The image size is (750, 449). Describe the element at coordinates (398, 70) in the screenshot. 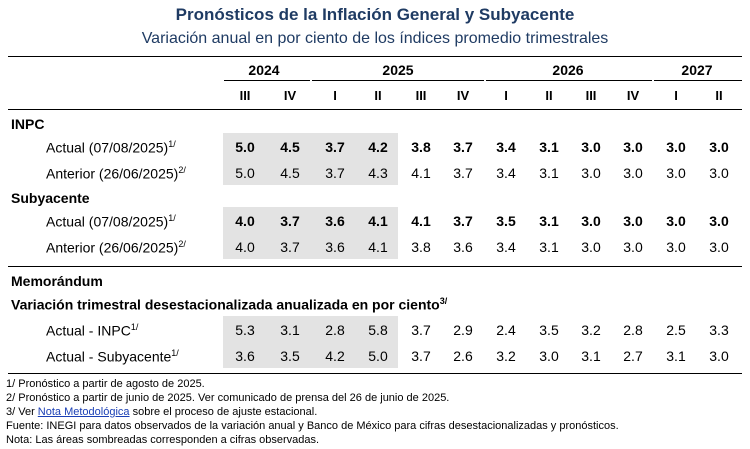

I see `year-2025: 2025` at that location.